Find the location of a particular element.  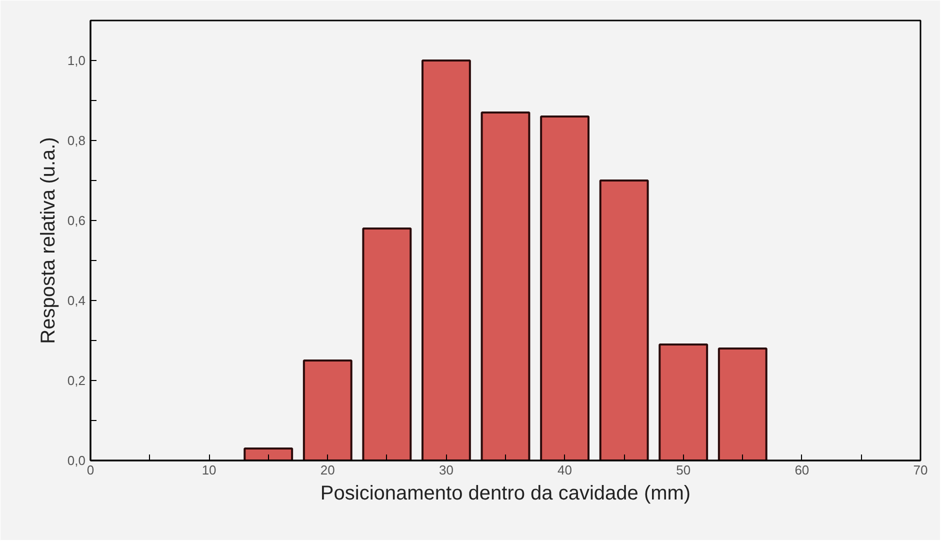

x-tick-label: 50 is located at coordinates (683, 470).